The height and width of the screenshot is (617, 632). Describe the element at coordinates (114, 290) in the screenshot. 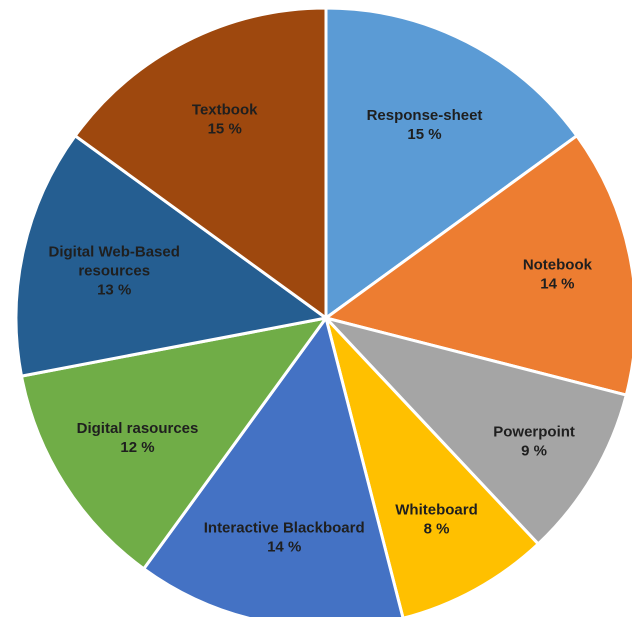

I see `slice-value-label: 13 %` at that location.